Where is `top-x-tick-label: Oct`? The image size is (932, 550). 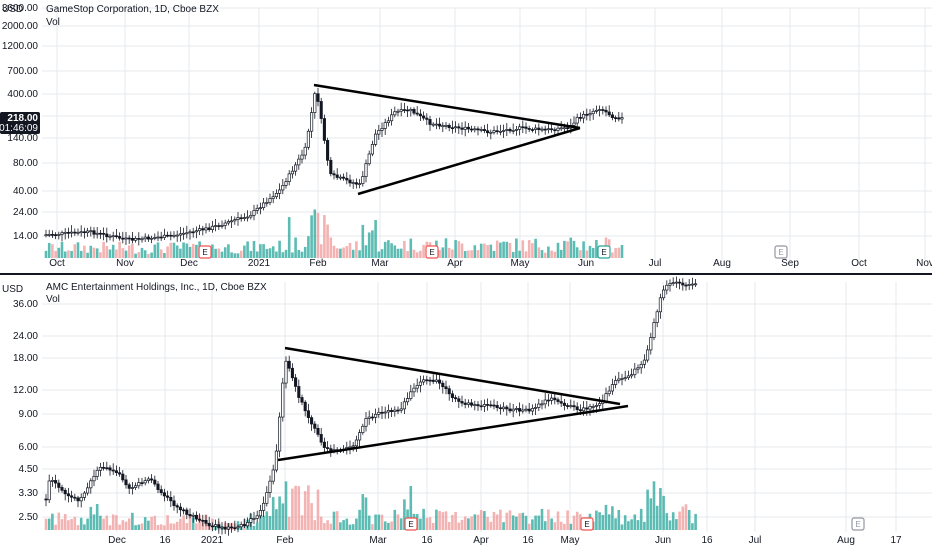
top-x-tick-label: Oct is located at coordinates (859, 263).